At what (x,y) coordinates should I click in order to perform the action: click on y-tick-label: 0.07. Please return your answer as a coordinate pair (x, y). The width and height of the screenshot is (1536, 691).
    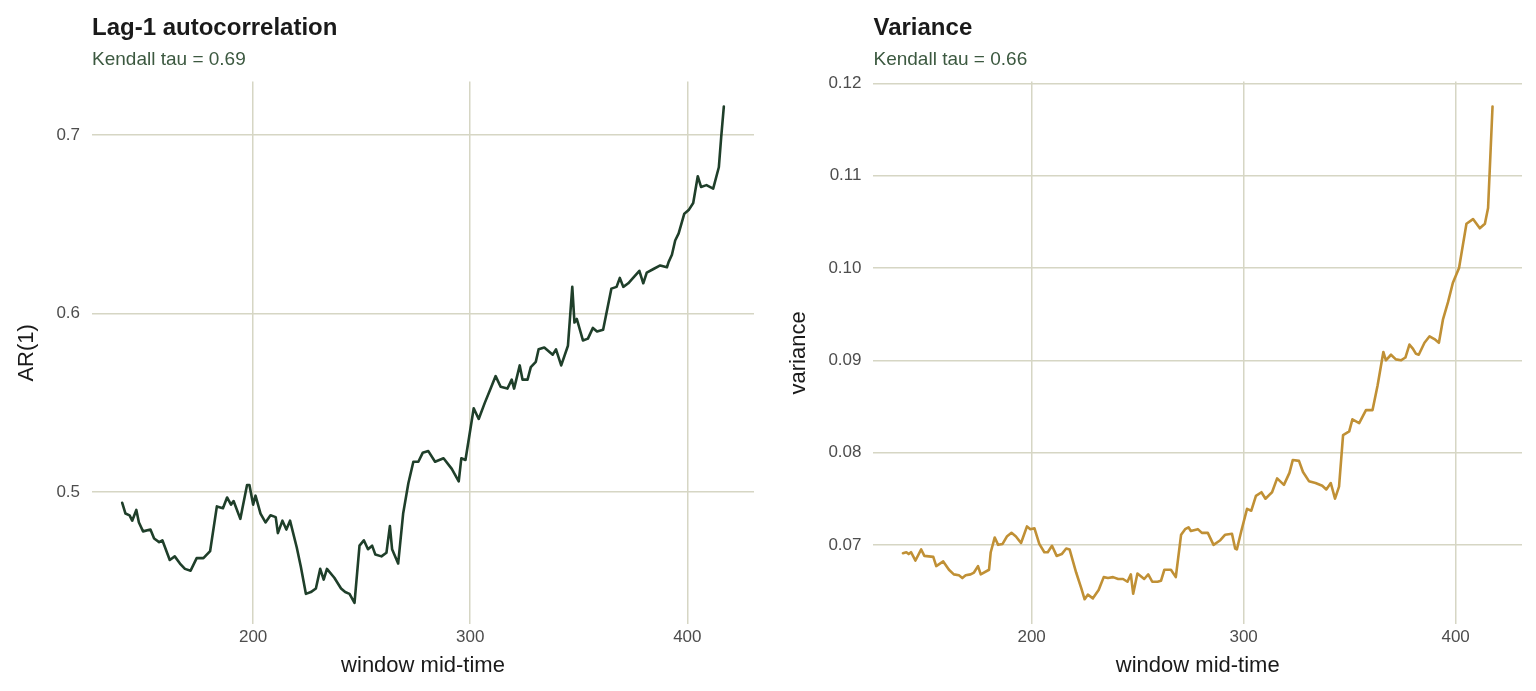
    Looking at the image, I should click on (845, 544).